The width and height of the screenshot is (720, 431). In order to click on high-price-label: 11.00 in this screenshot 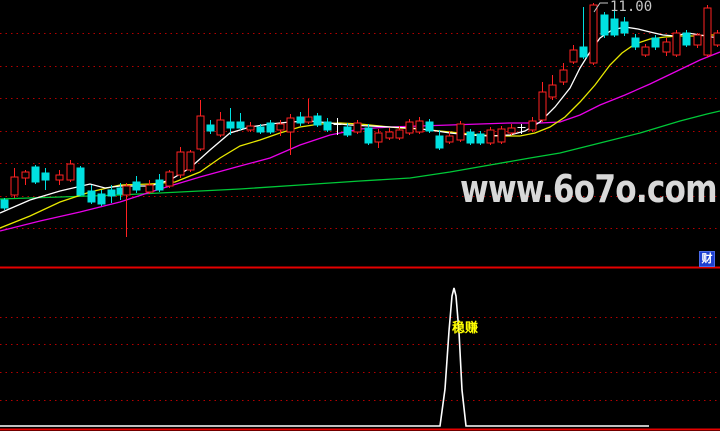, I will do `click(631, 7)`.